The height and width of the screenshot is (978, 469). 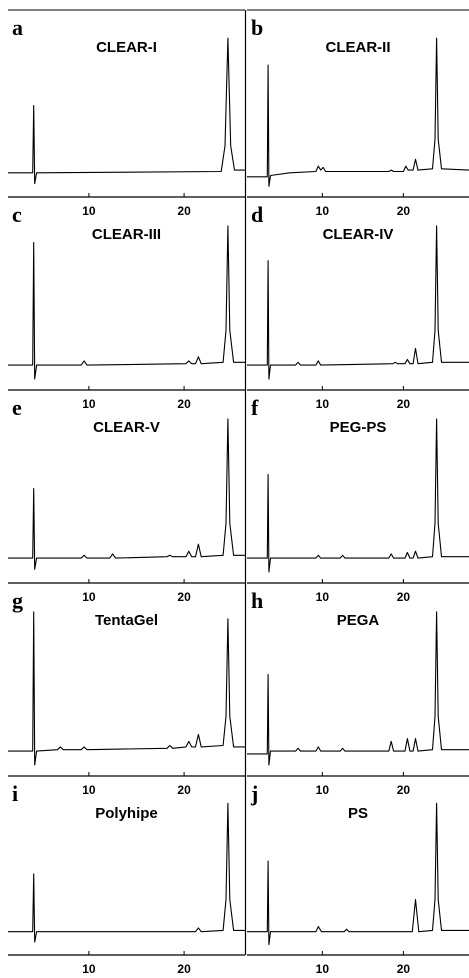 What do you see at coordinates (126, 620) in the screenshot?
I see `panel-title: TentaGel` at bounding box center [126, 620].